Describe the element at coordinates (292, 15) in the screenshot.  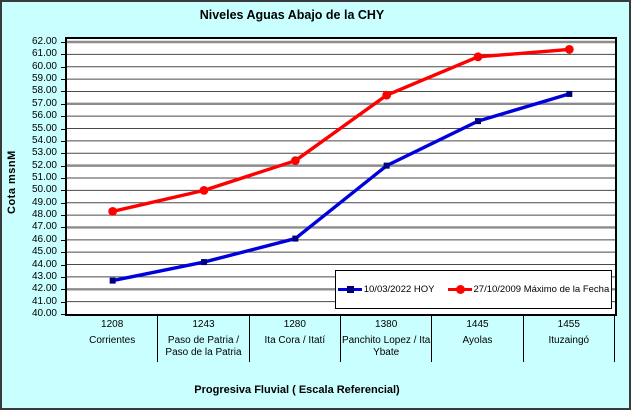
I see `chart-title: Niveles Aguas Abajo de la CHY` at that location.